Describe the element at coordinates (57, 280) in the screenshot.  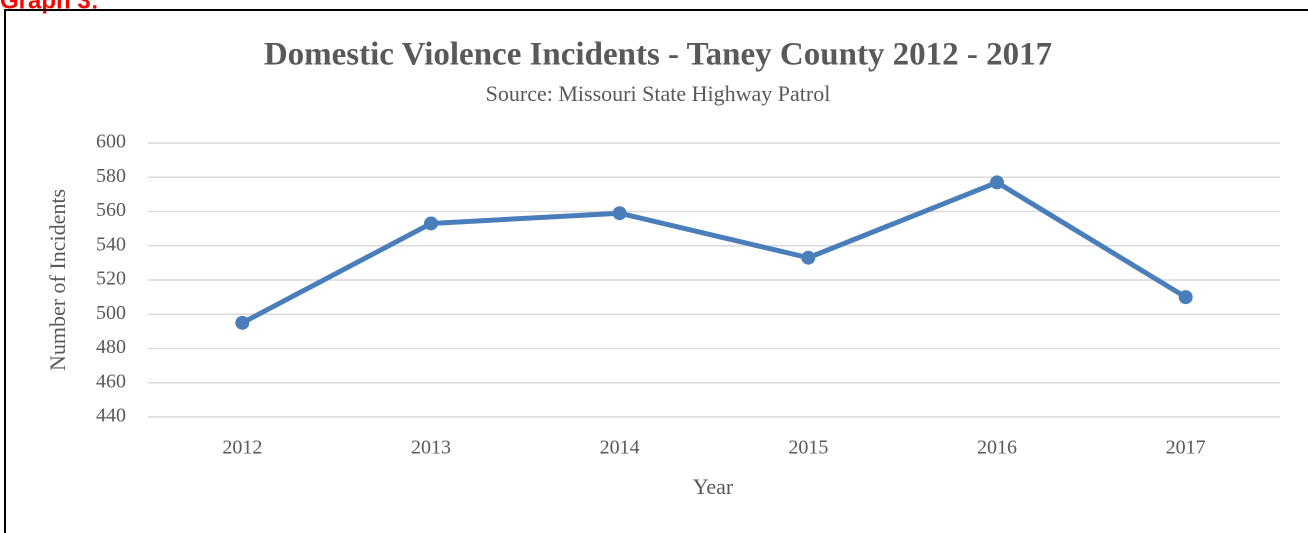
I see `y-axis-label: Number of Incidents` at that location.